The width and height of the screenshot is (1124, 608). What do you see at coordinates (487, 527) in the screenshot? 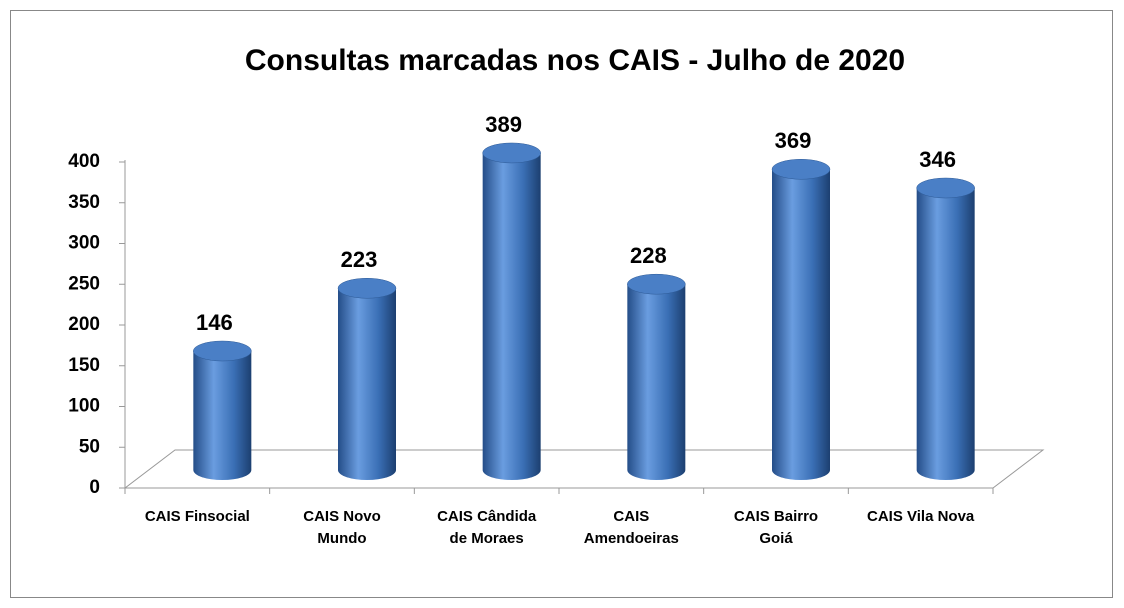
I see `x-tick-label: CAIS Cândida de Moraes` at bounding box center [487, 527].